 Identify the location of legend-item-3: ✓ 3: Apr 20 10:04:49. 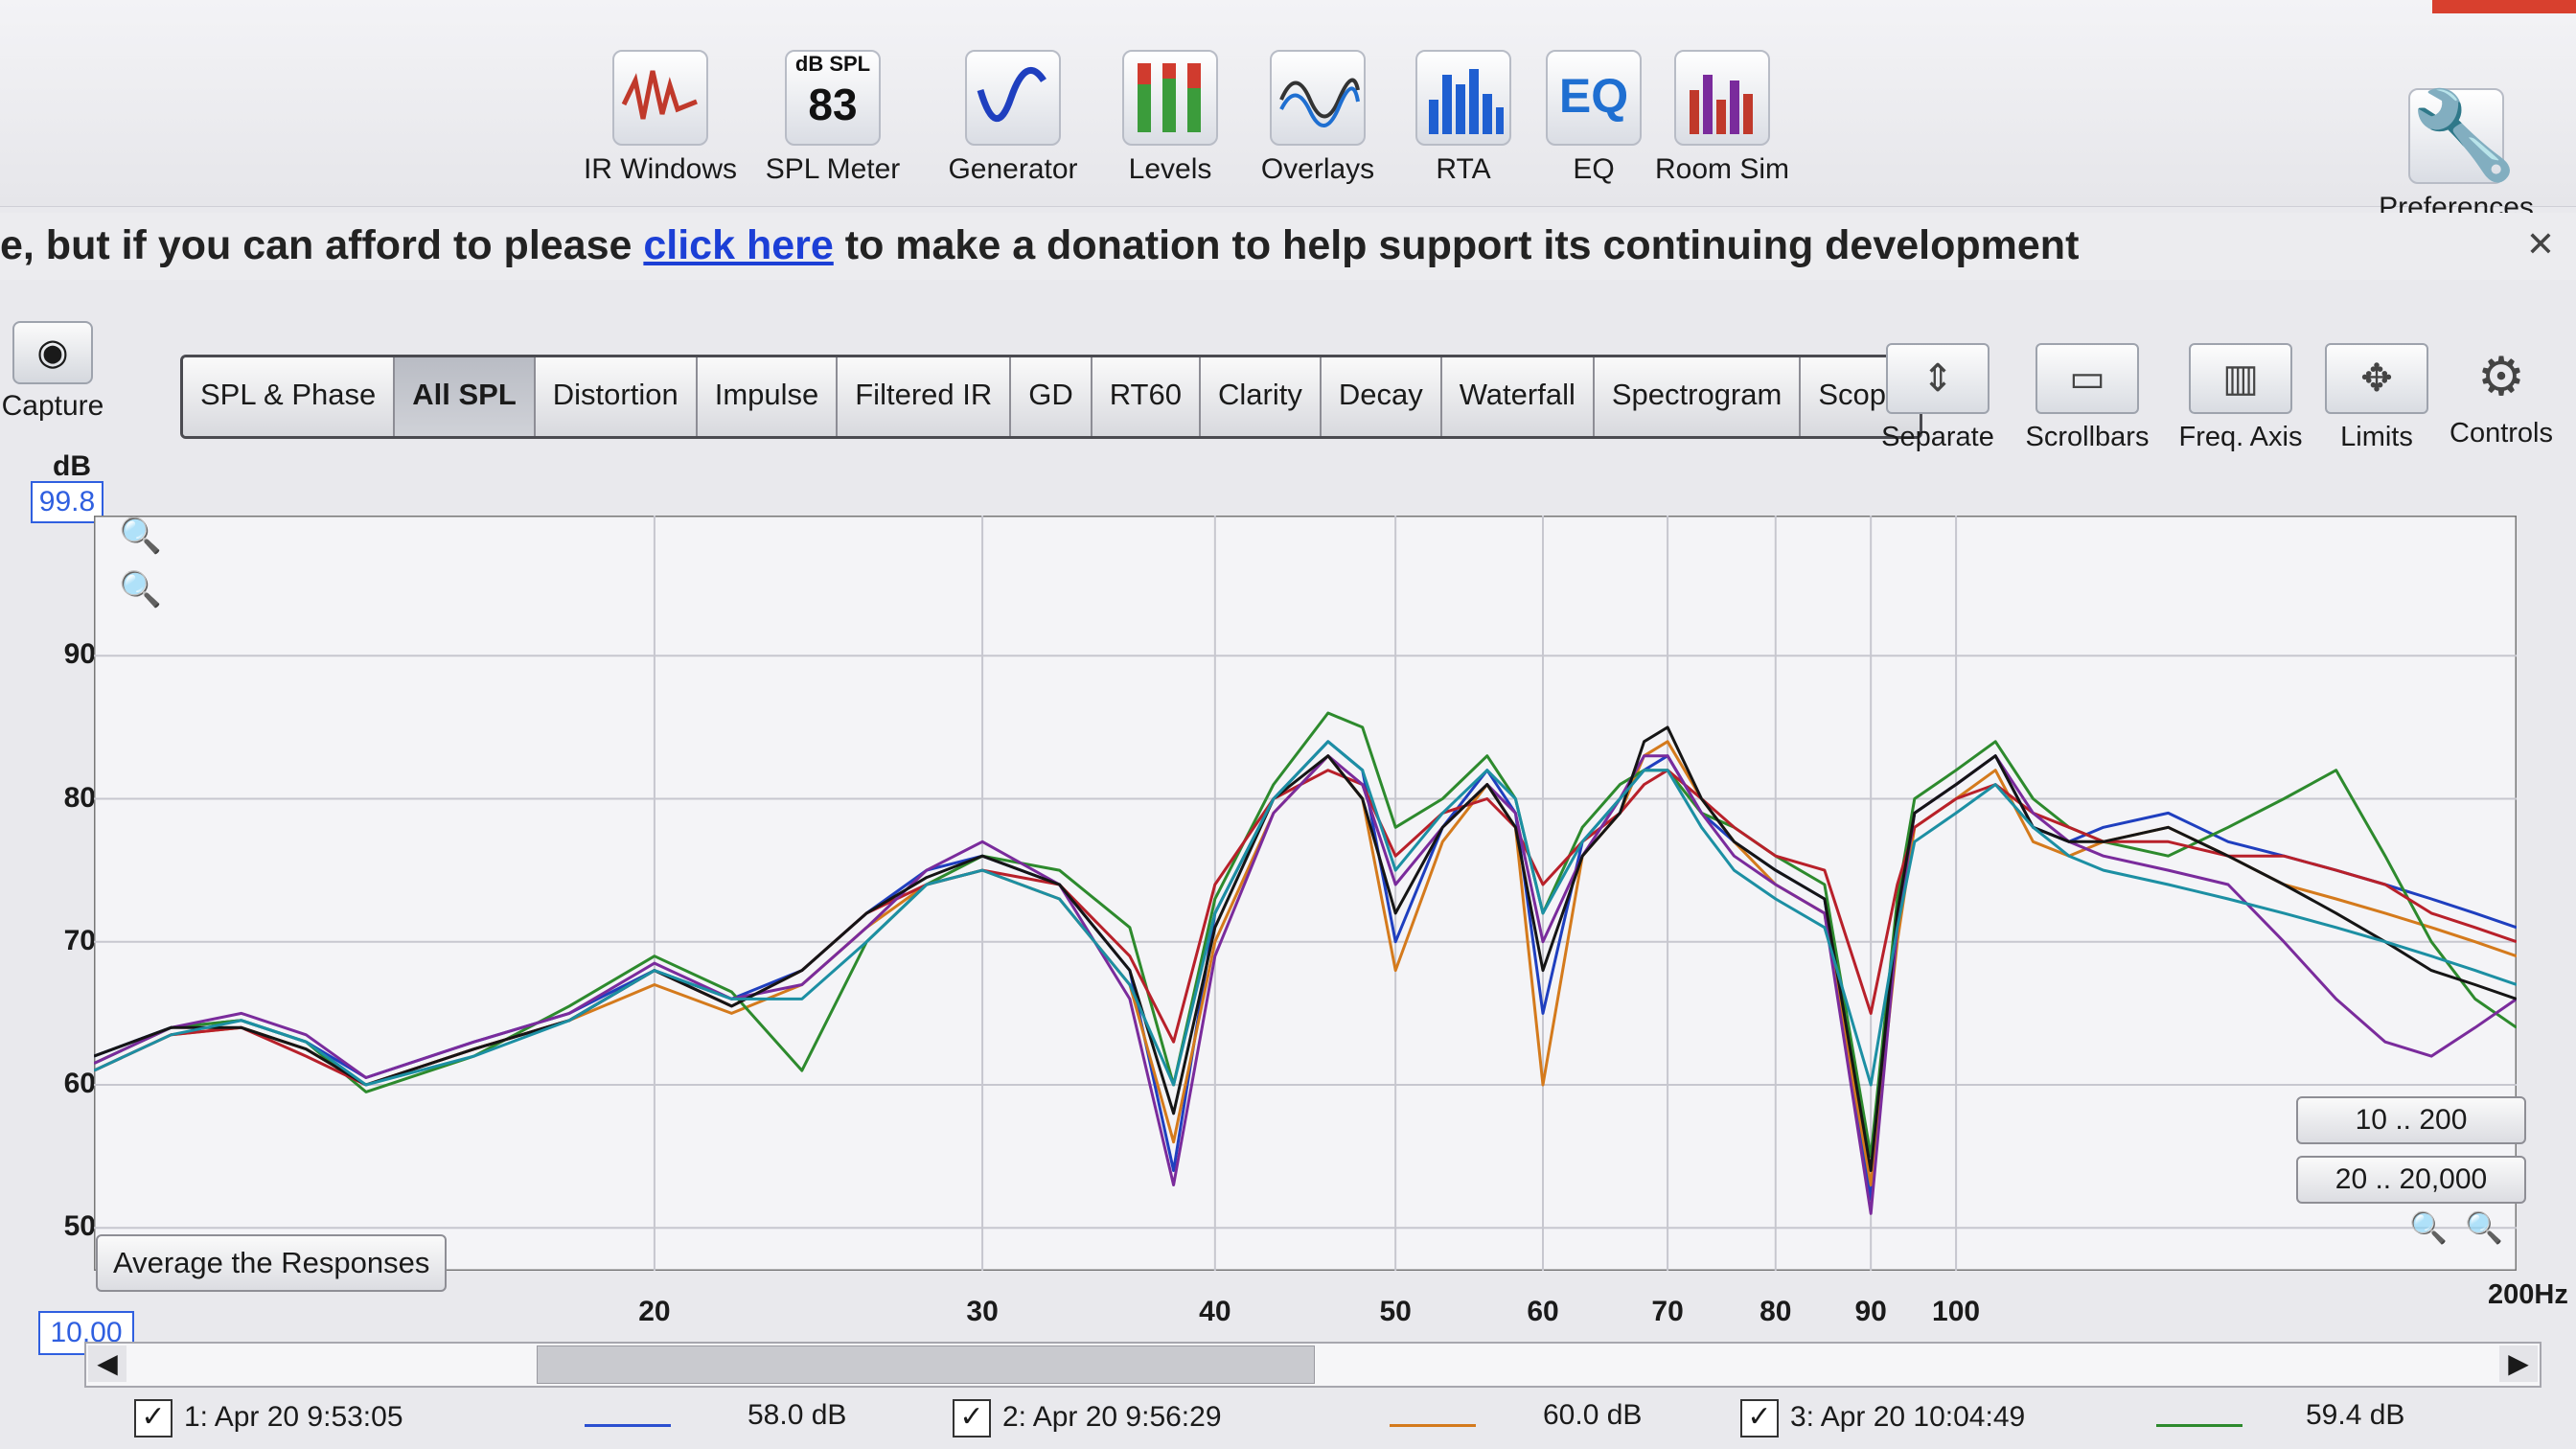
(1882, 1418).